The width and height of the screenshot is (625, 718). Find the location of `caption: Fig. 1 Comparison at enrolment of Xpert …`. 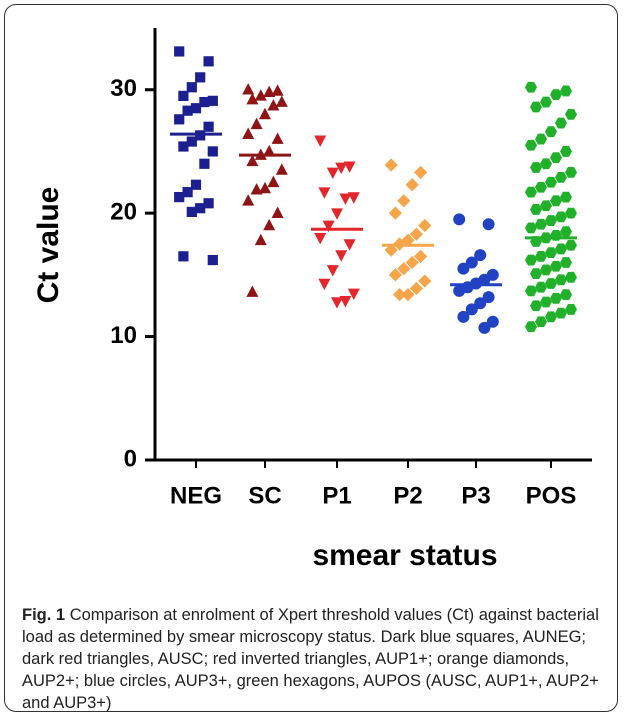

caption: Fig. 1 Comparison at enrolment of Xpert … is located at coordinates (314, 659).